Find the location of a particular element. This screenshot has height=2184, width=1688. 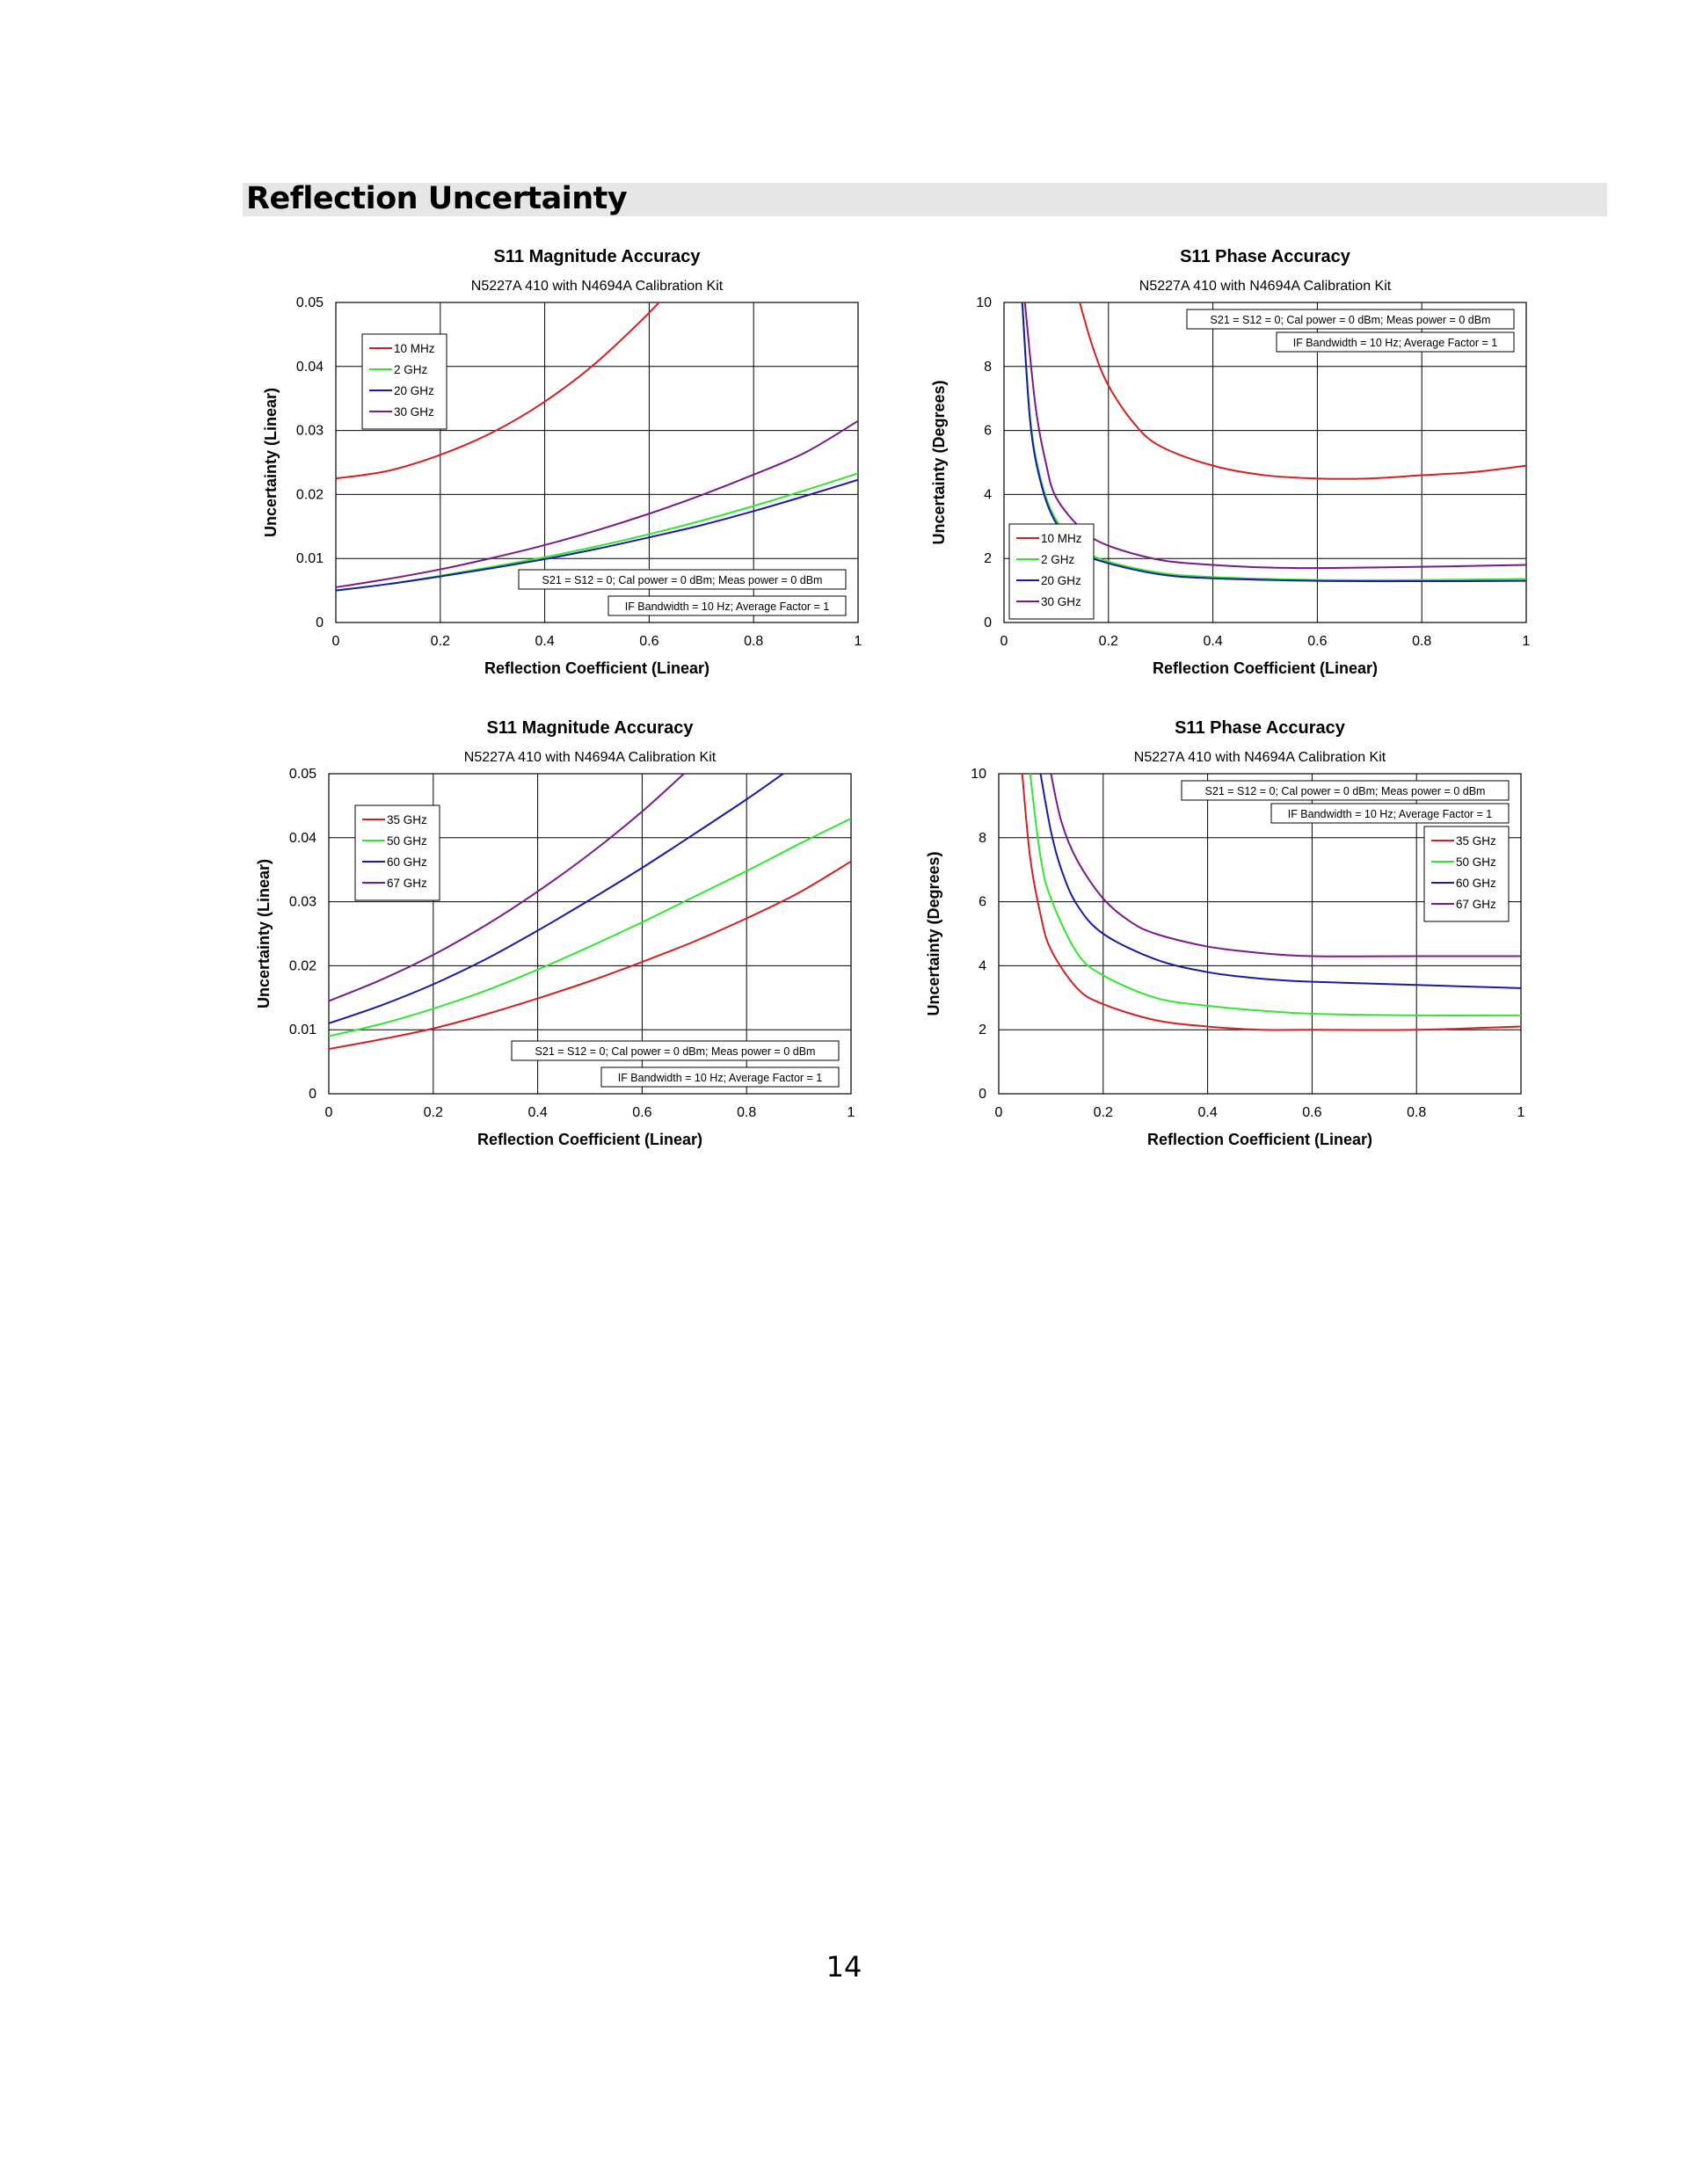

series-line-35-ghz is located at coordinates (1271, 902).